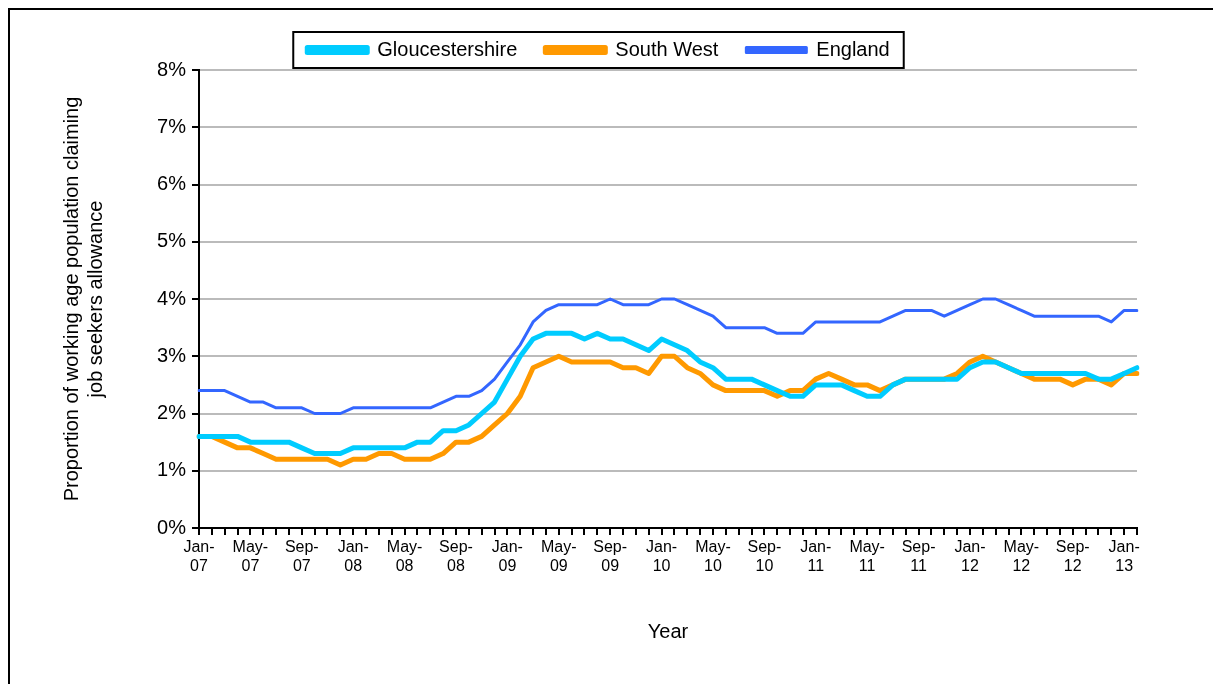 The width and height of the screenshot is (1213, 684). I want to click on y-tick-label: 6%, so click(172, 183).